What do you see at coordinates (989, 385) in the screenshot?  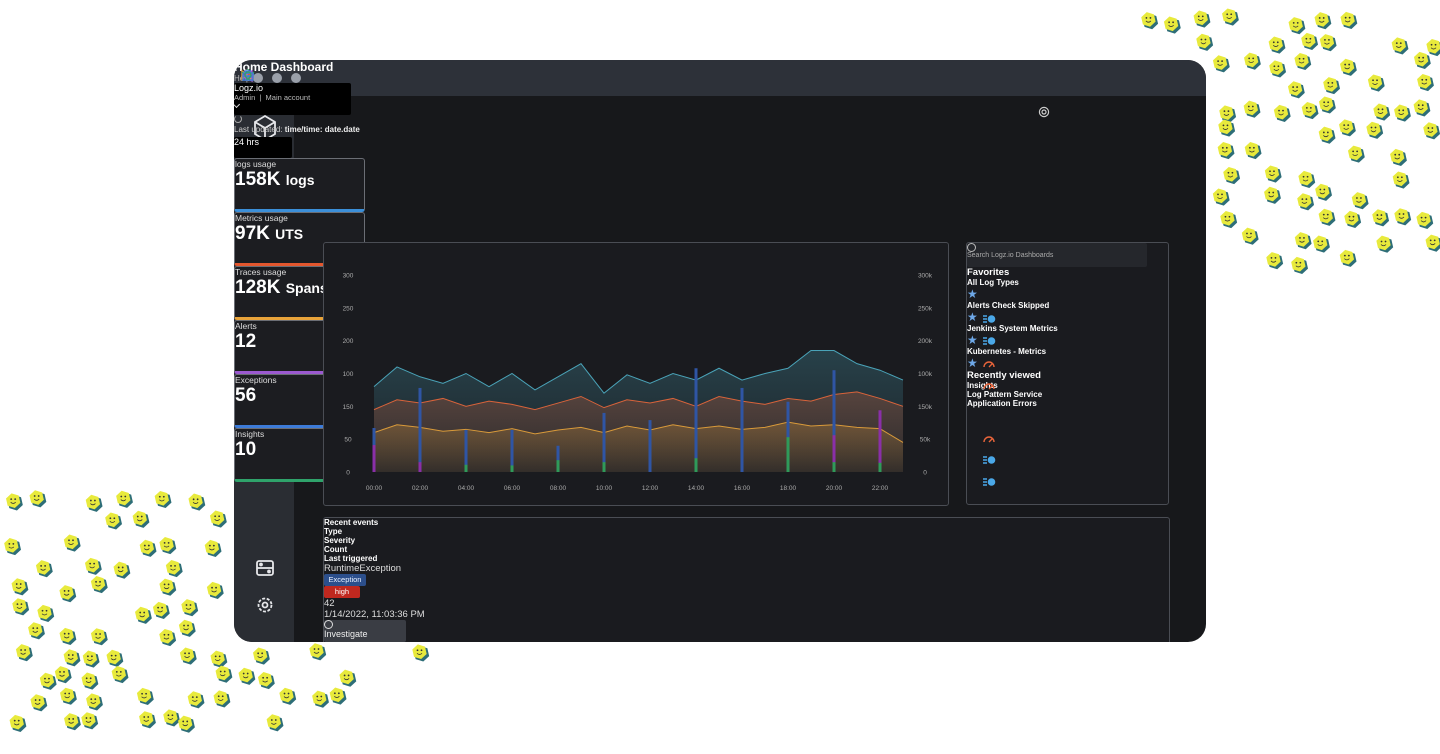 I see `metrics-icon` at bounding box center [989, 385].